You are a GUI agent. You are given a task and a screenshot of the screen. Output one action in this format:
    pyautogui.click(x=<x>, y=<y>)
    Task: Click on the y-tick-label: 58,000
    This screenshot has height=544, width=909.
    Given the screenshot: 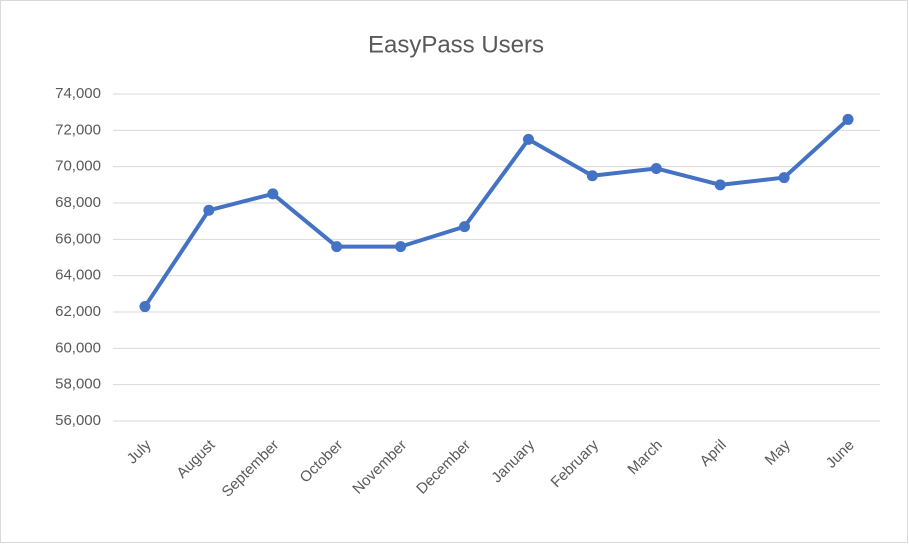 What is the action you would take?
    pyautogui.click(x=78, y=384)
    